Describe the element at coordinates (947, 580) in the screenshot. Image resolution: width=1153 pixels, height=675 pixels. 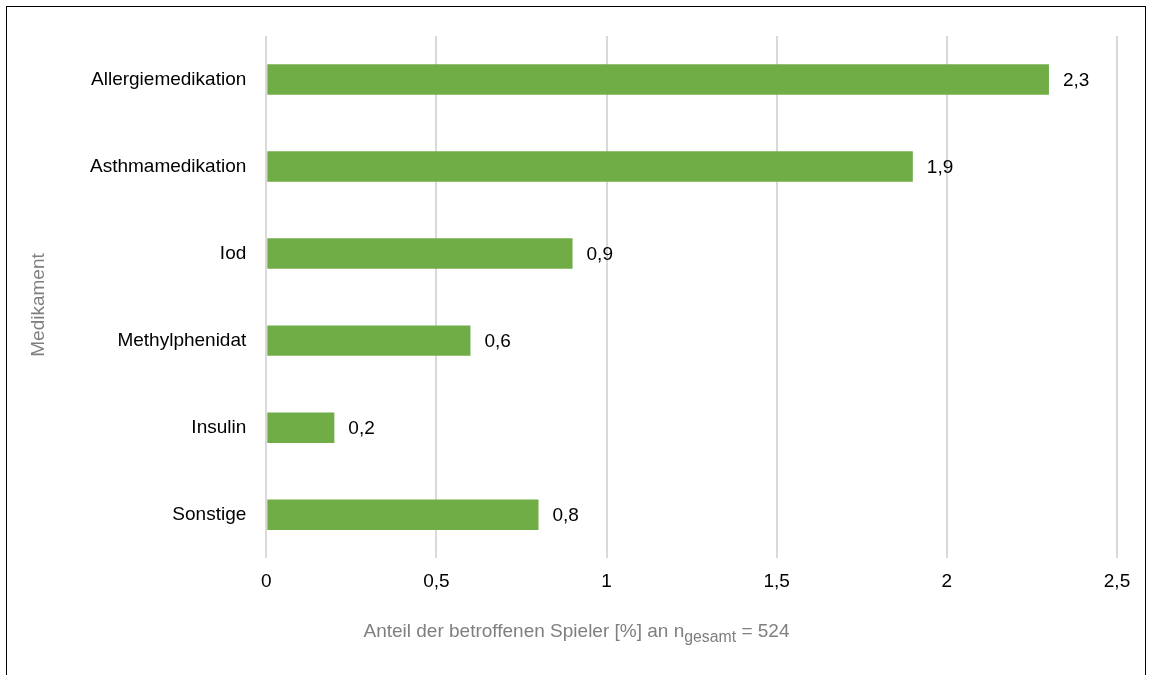
I see `x-tick-label: 2` at that location.